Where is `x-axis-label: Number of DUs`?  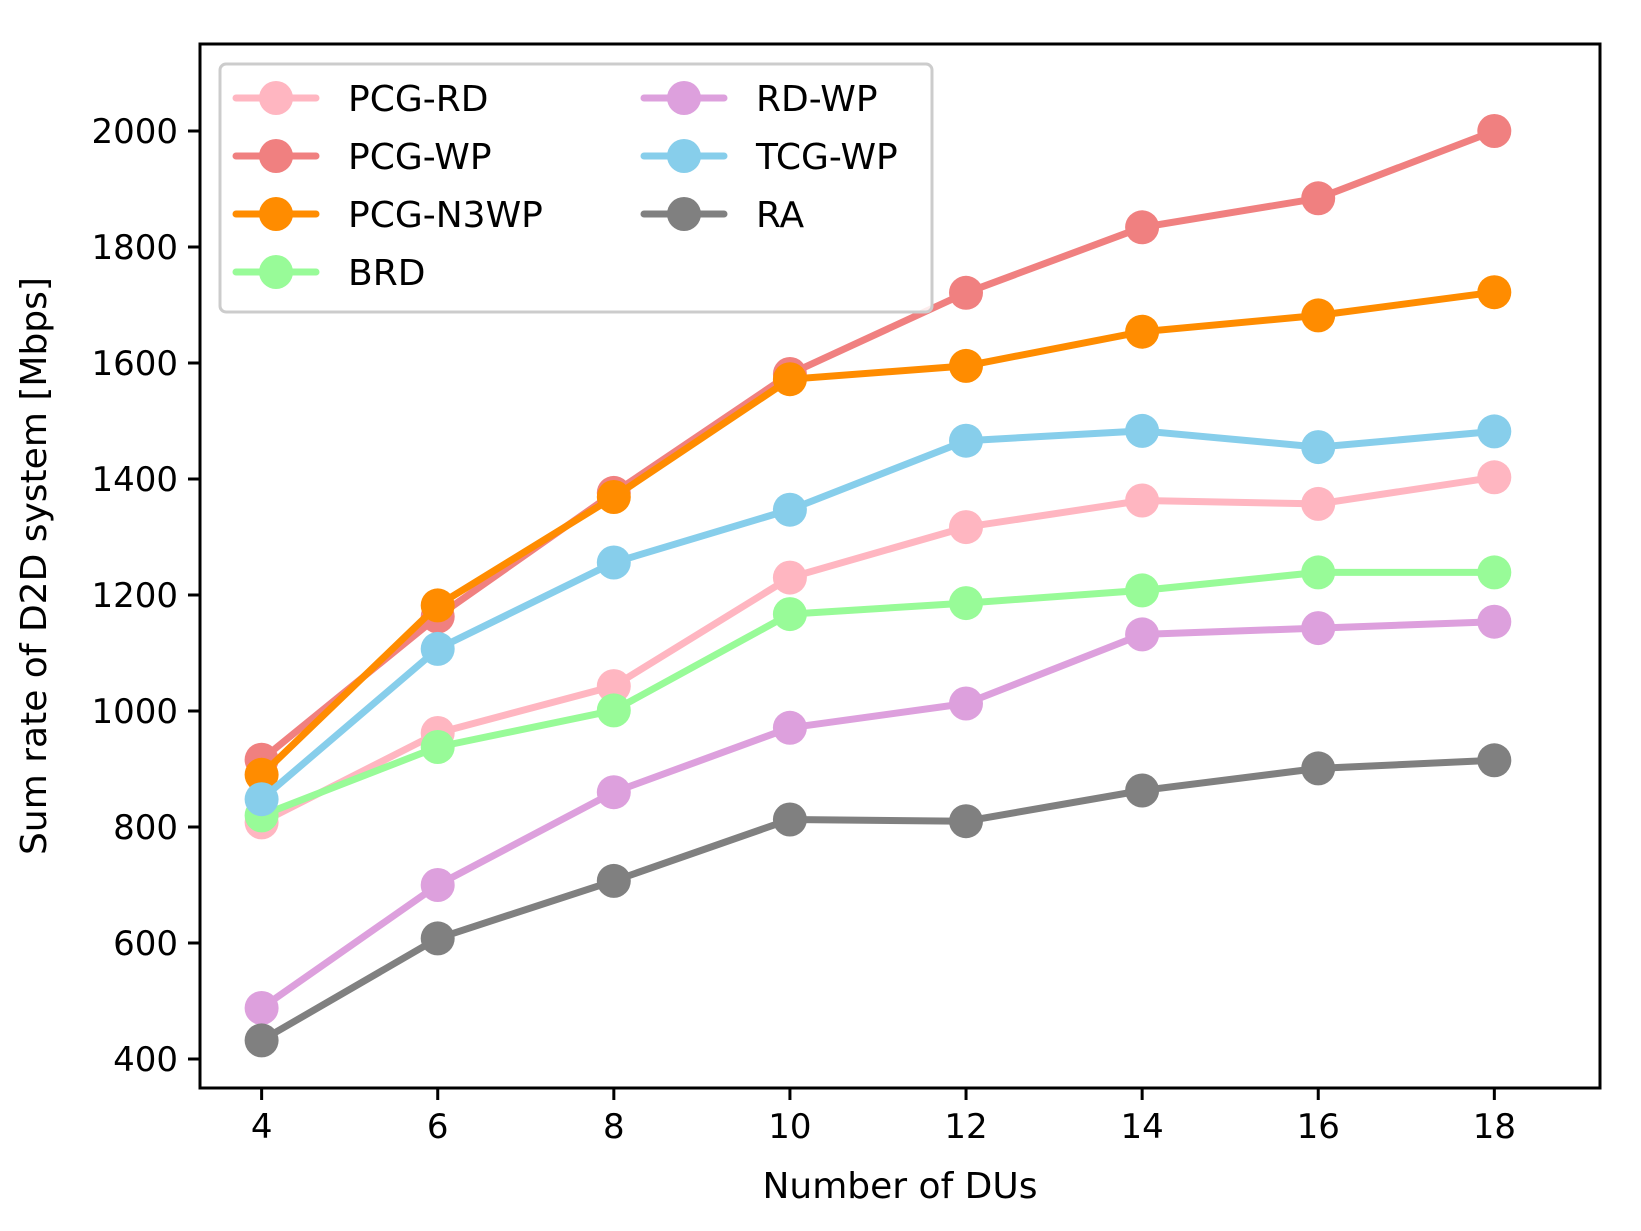
x-axis-label: Number of DUs is located at coordinates (899, 1186).